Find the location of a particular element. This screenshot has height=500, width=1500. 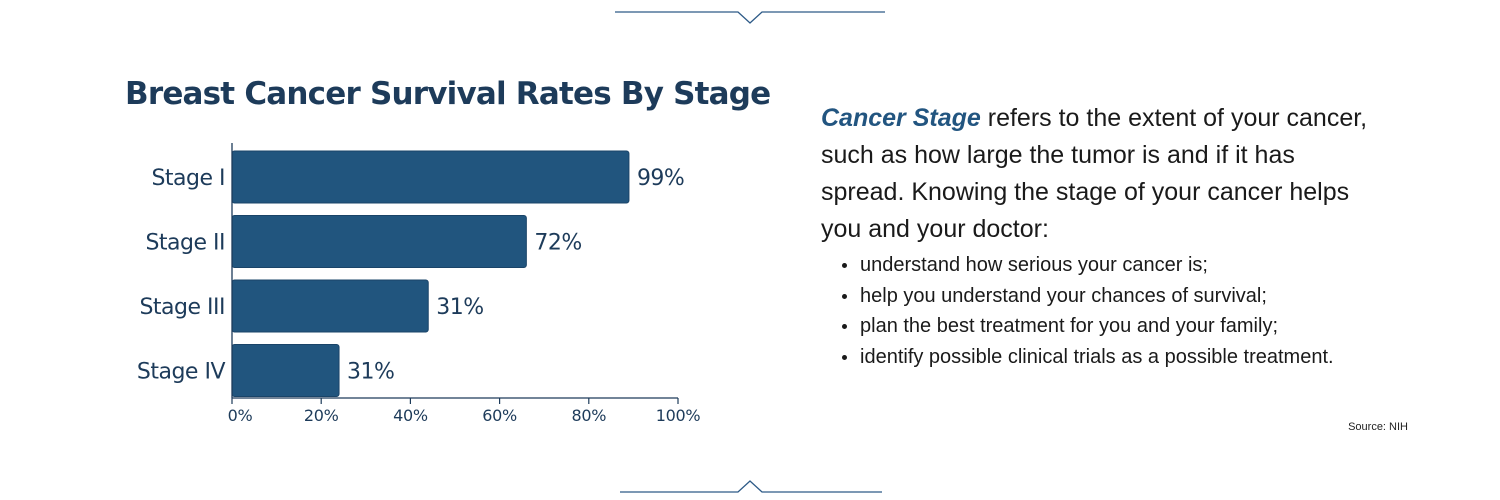

data-label: 99% is located at coordinates (660, 178).